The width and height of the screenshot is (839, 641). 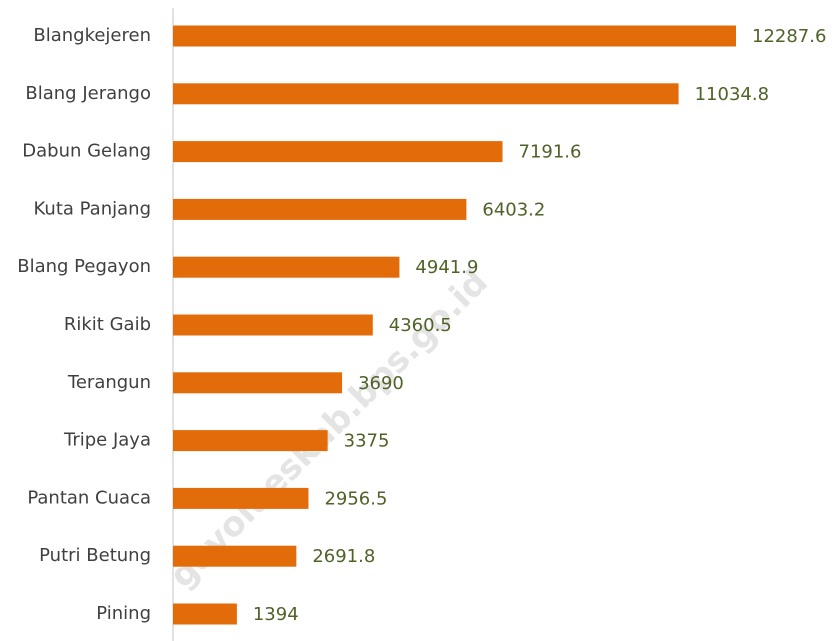 I want to click on category-label: Blang Pegayon, so click(x=84, y=266).